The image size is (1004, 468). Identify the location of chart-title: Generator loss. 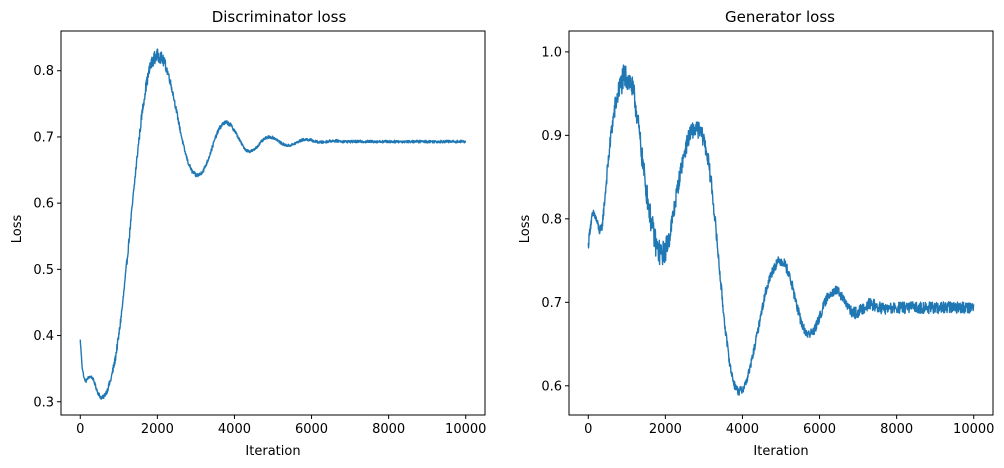
(780, 17).